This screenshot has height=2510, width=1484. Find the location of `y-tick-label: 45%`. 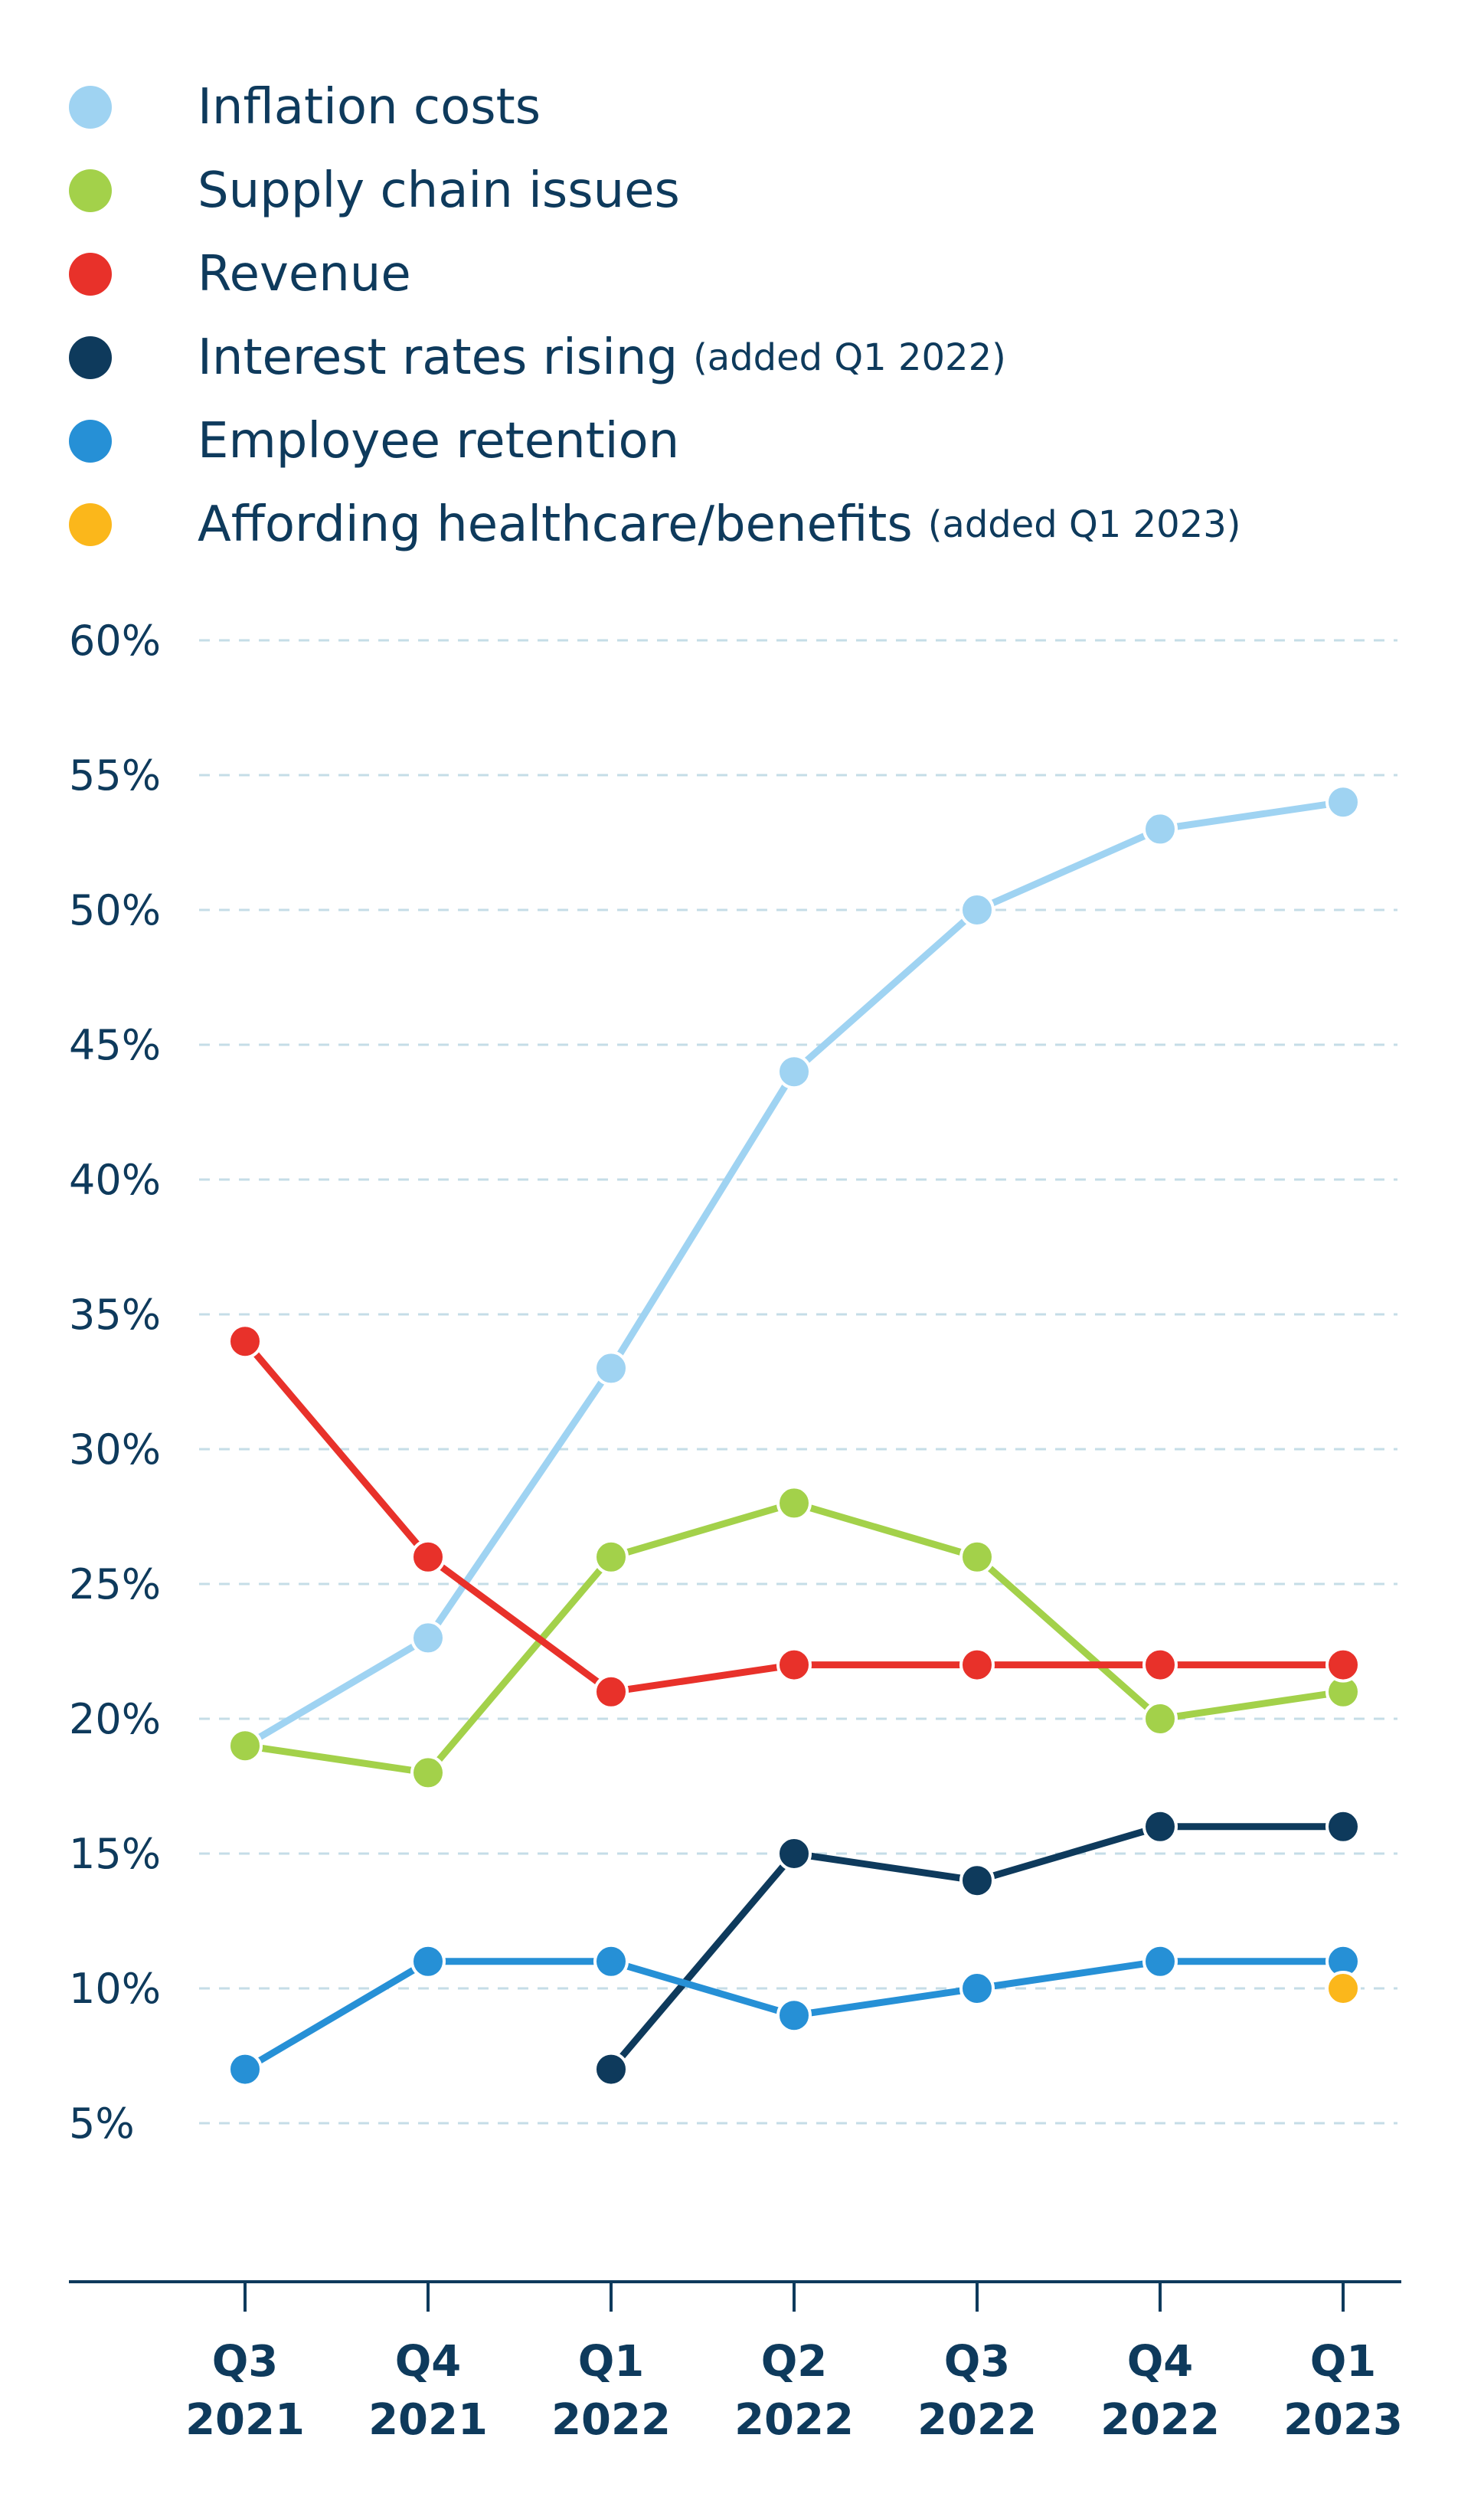

y-tick-label: 45% is located at coordinates (115, 1045).